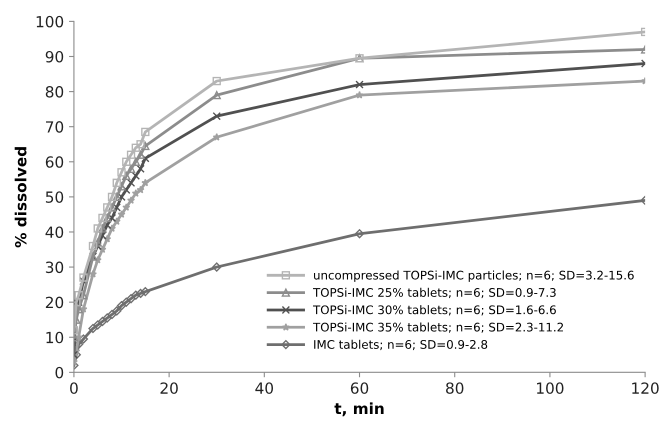  Describe the element at coordinates (359, 388) in the screenshot. I see `x-tick-label: 60` at that location.